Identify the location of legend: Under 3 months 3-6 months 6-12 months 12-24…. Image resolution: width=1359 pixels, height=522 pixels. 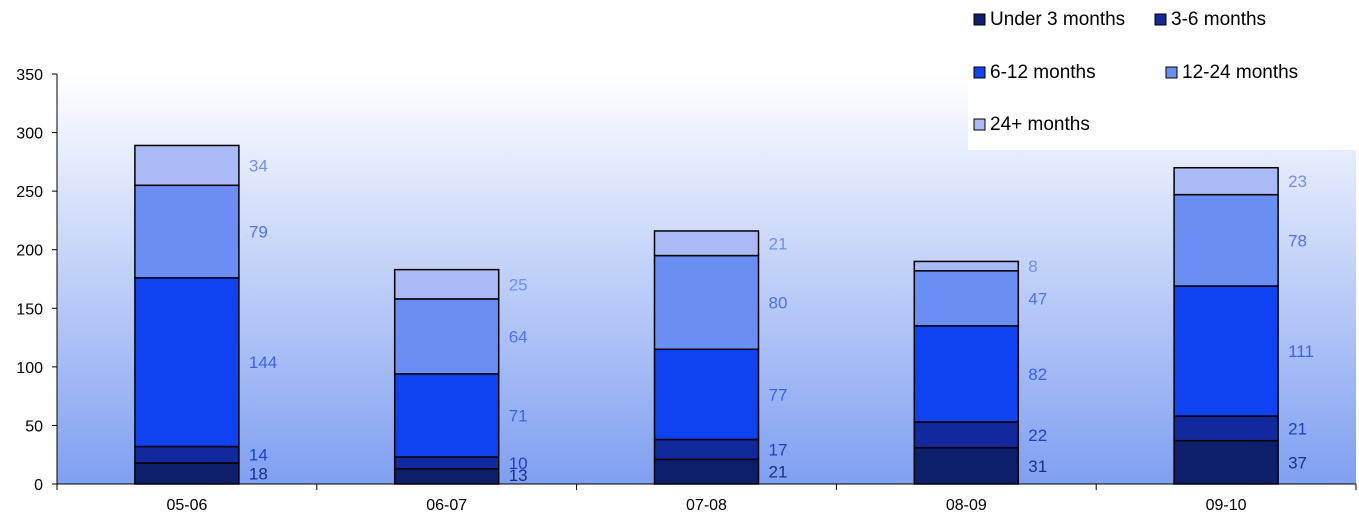
(1162, 75).